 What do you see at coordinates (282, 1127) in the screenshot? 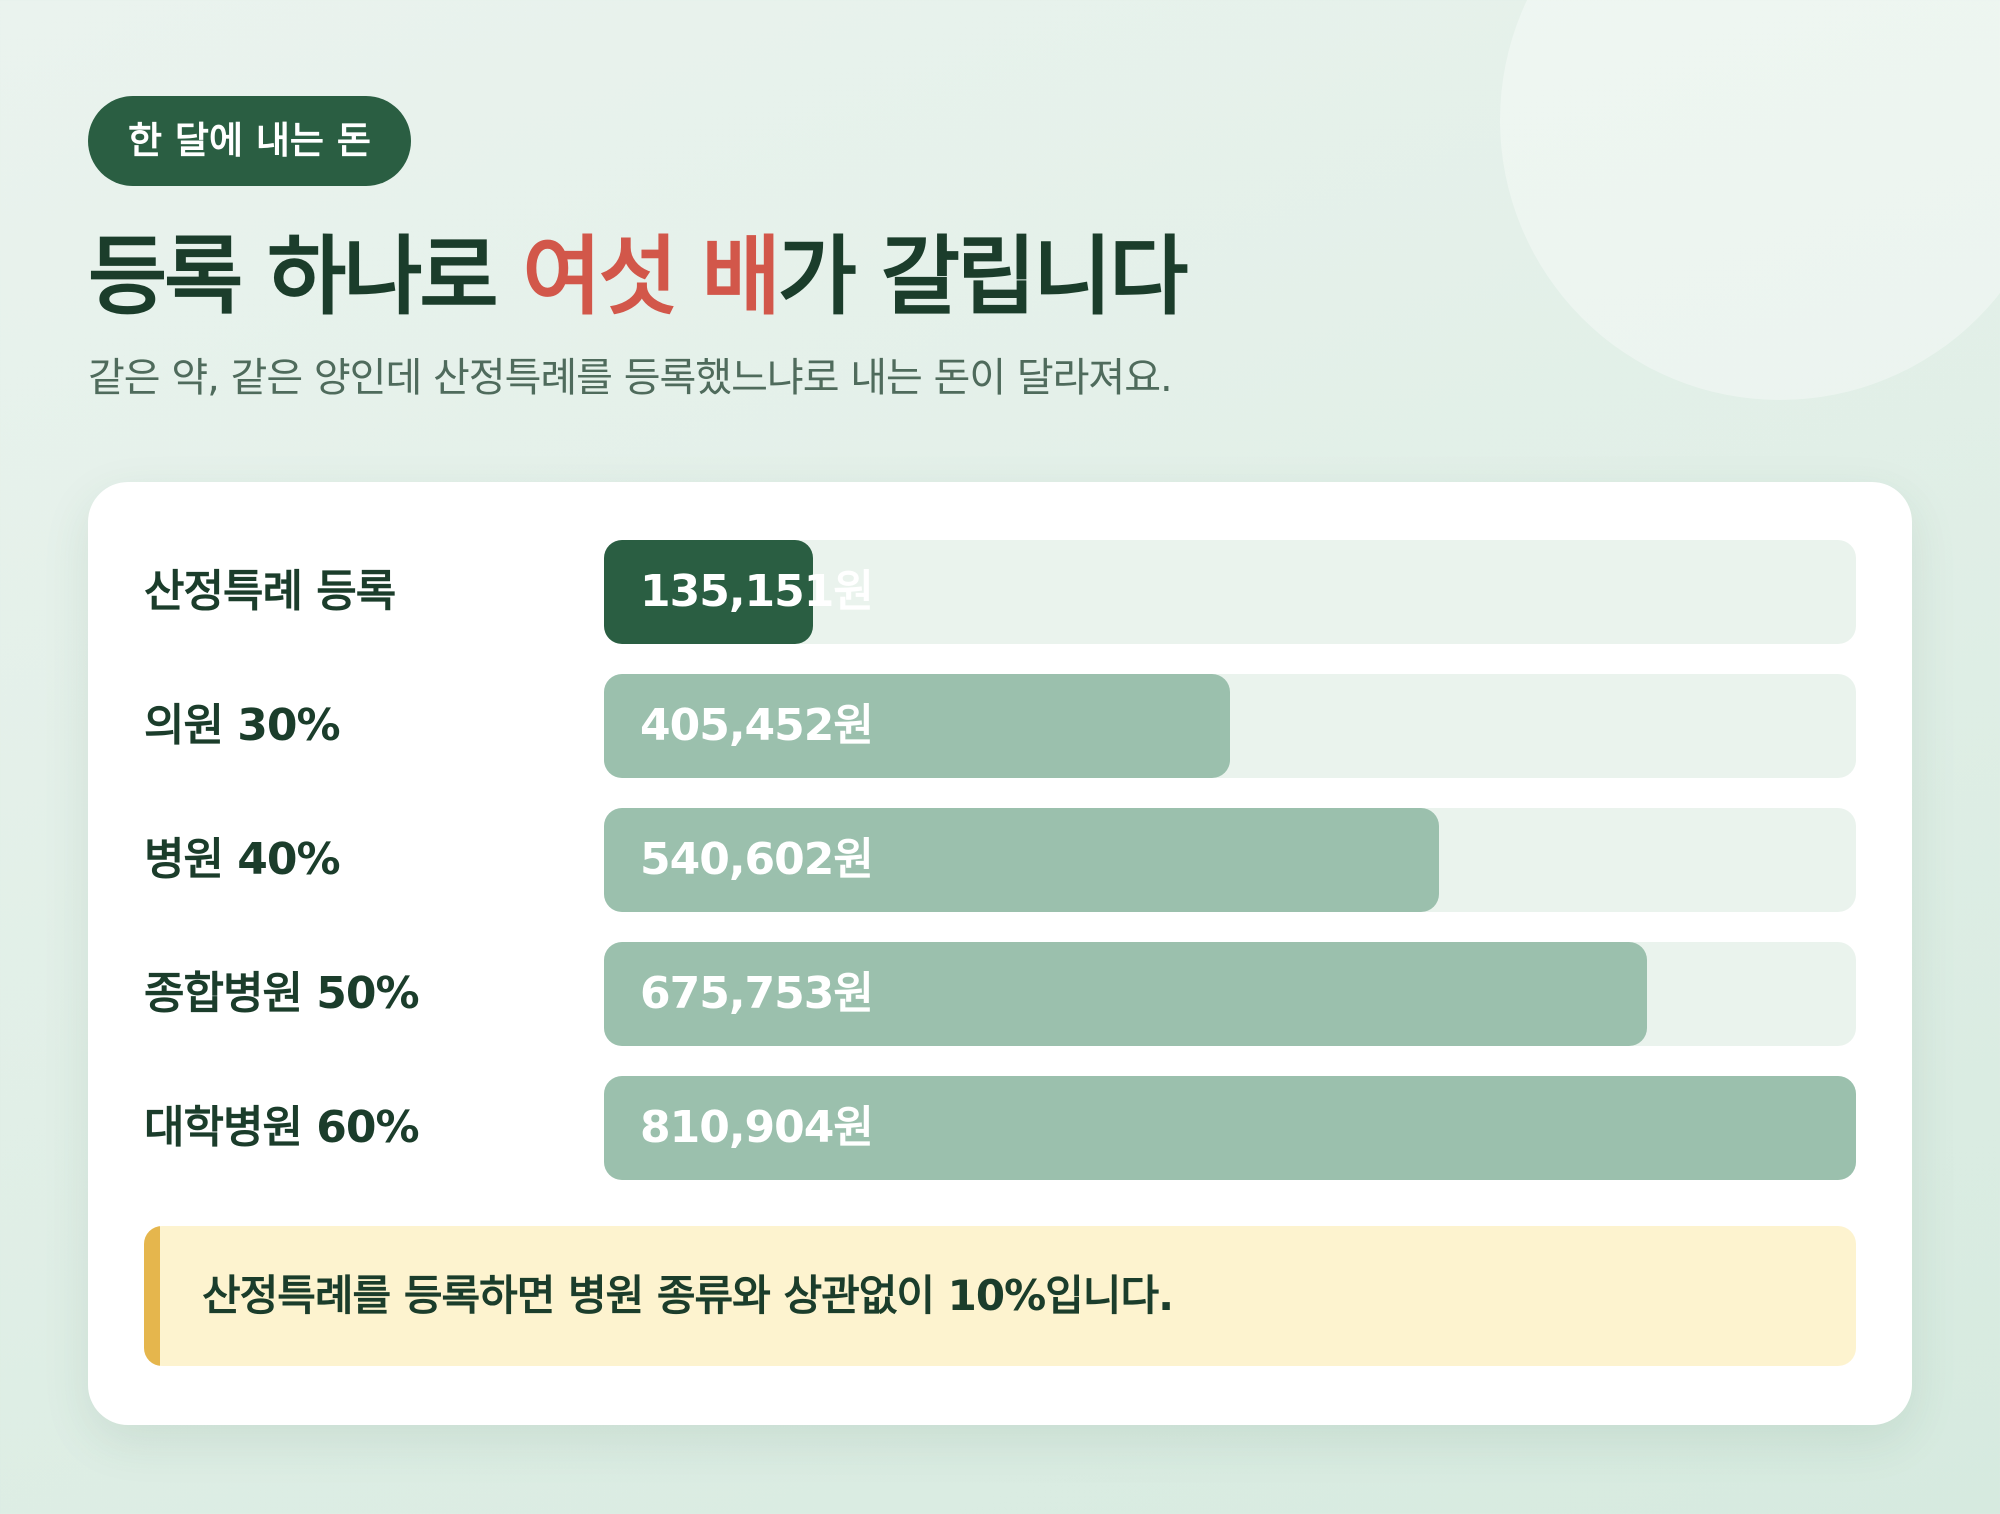
I see `bar-category-label: 대학병원 60%` at bounding box center [282, 1127].